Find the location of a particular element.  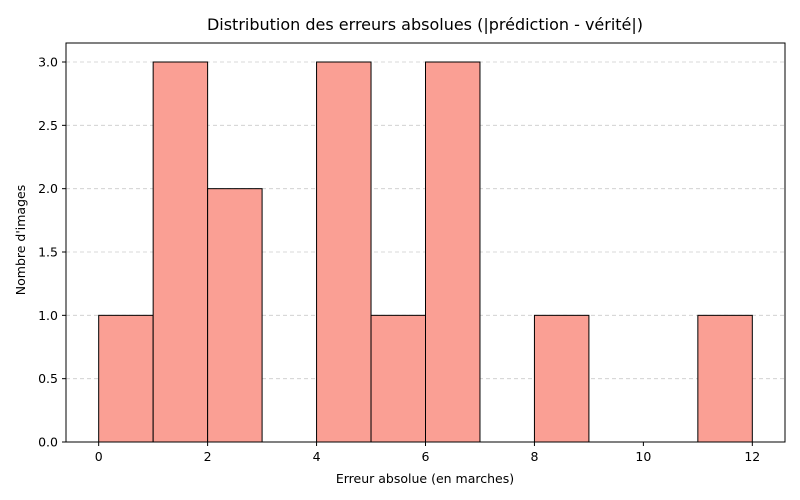

y-tick-label: 2.5 is located at coordinates (48, 125).